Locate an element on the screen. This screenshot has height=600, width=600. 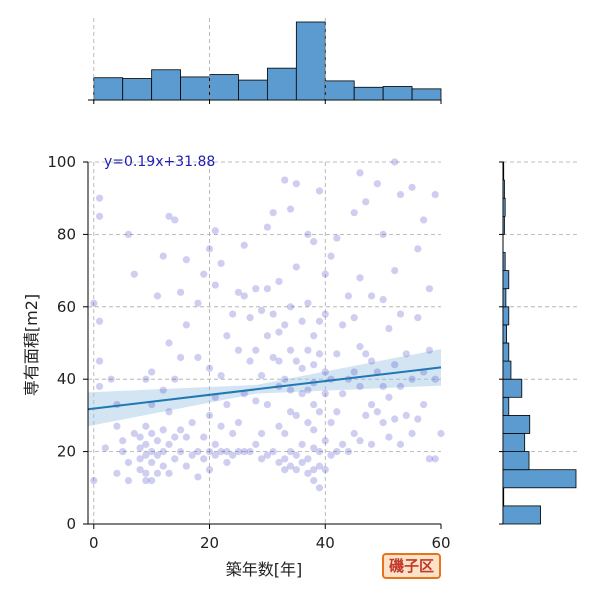
regression-line is located at coordinates (264, 388).